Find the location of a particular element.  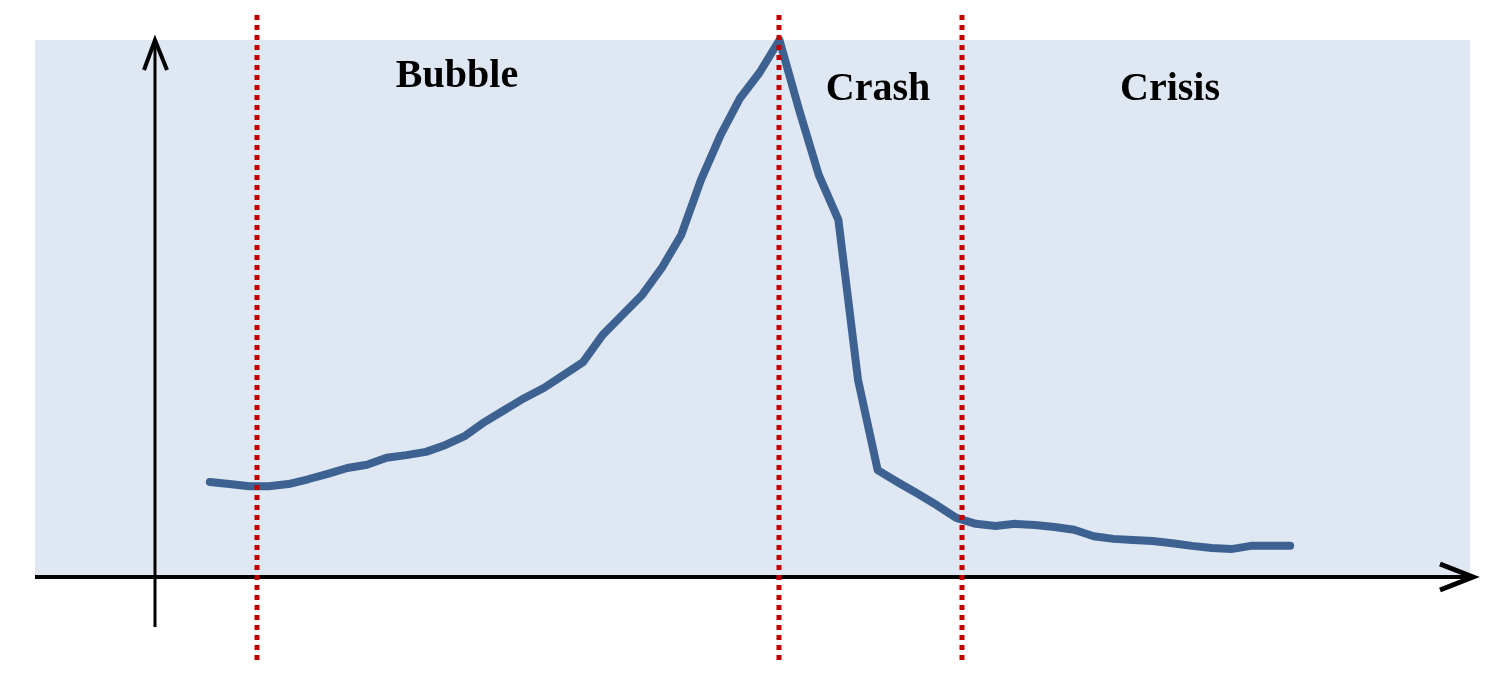

annotation: Bubble is located at coordinates (457, 73).